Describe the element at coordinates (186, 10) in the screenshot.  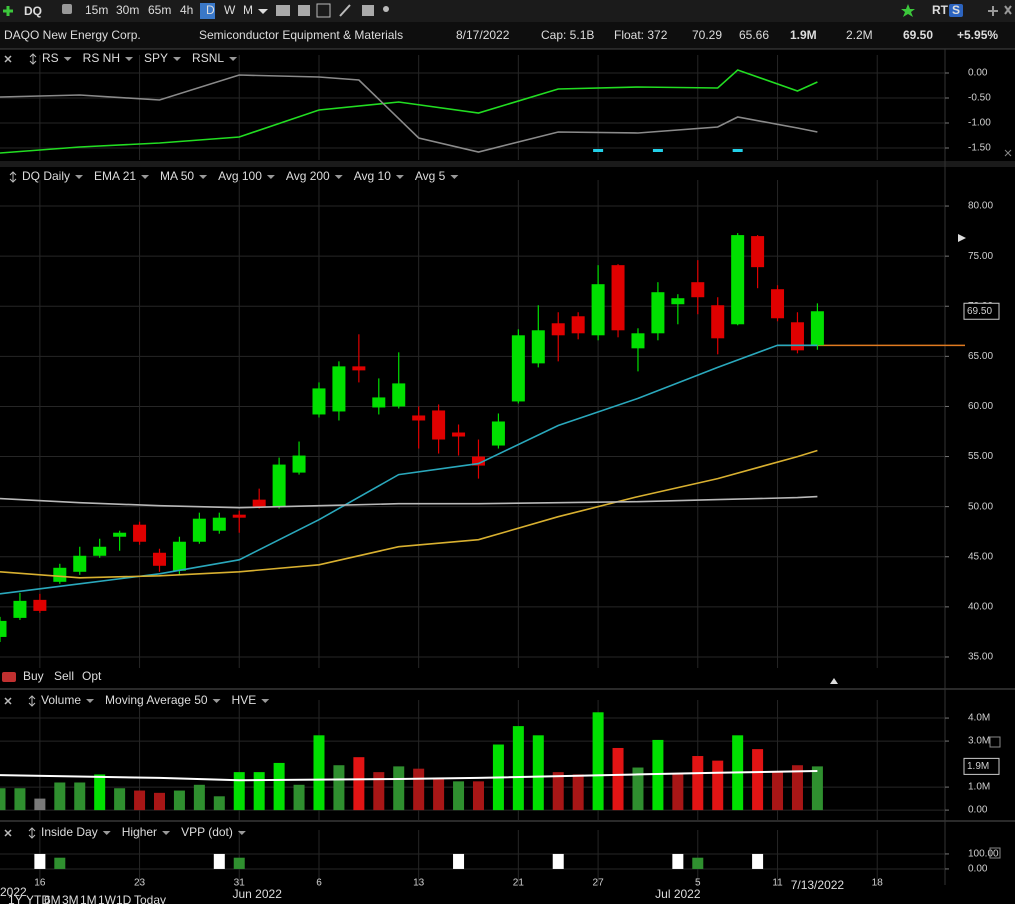
I see `interval-button: 4h` at that location.